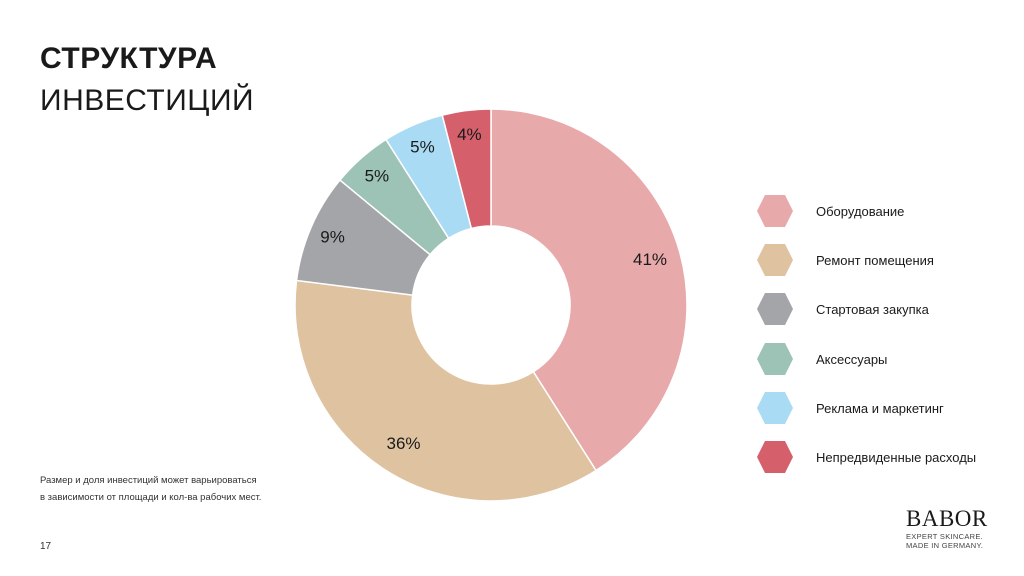 The image size is (1024, 576). I want to click on legend-item: Стартовая закупка, so click(886, 316).